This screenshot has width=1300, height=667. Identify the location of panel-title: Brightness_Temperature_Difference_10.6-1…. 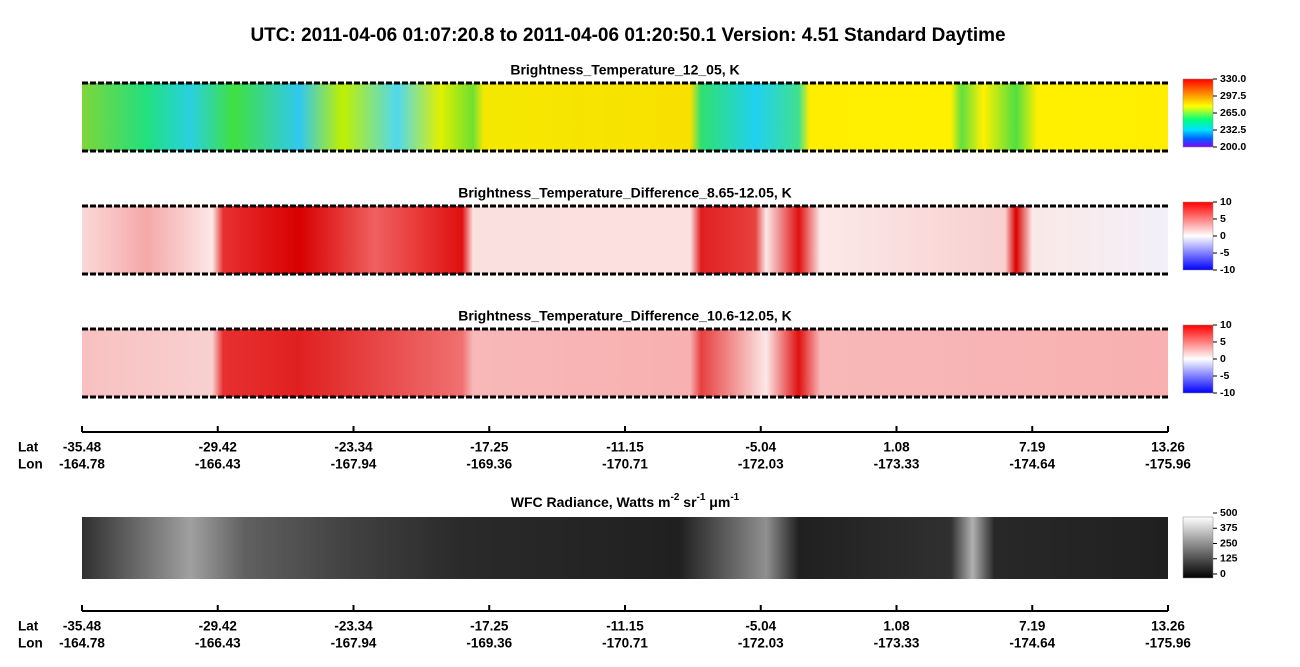
(625, 316).